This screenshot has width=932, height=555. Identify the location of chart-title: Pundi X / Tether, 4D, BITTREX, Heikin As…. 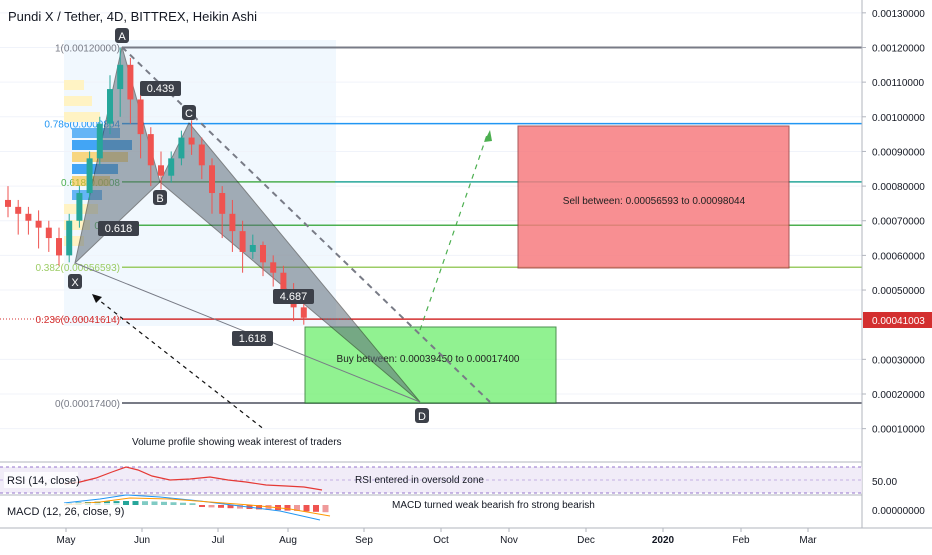
(132, 16).